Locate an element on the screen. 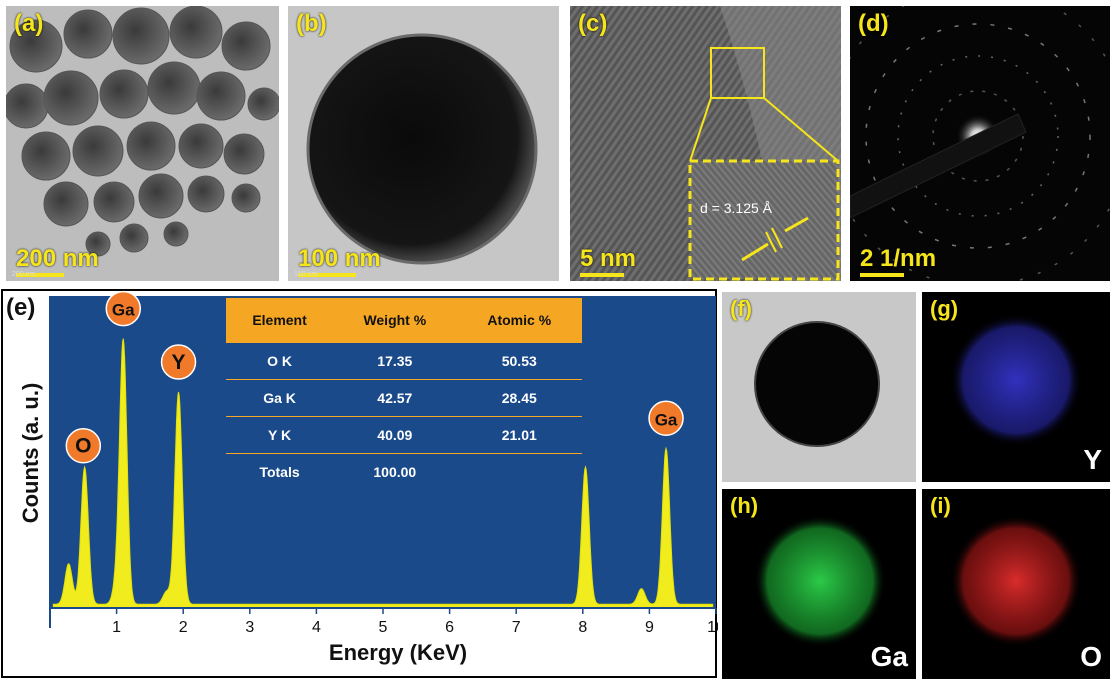 The height and width of the screenshot is (679, 1110). panel-f: (f) is located at coordinates (819, 387).